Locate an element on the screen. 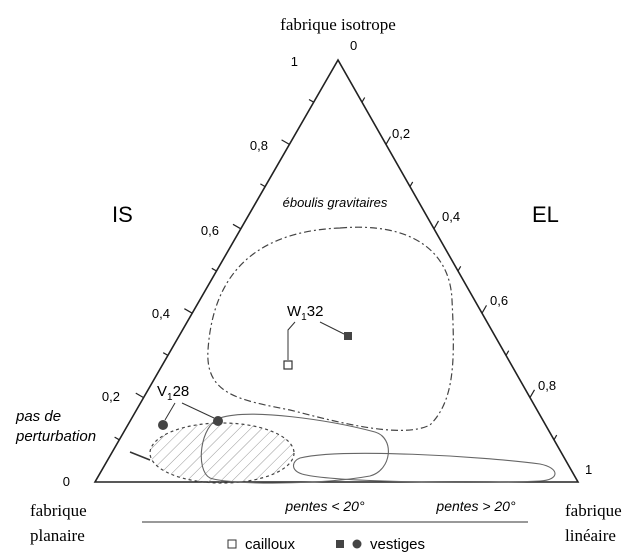  label: V128 is located at coordinates (173, 393).